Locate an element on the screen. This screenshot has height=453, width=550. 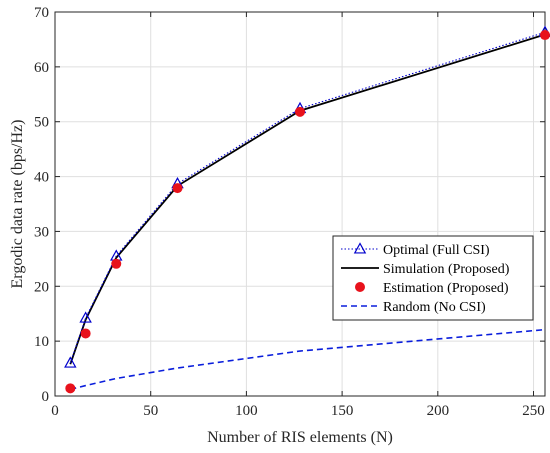
x-tick-label: 50 is located at coordinates (150, 411).